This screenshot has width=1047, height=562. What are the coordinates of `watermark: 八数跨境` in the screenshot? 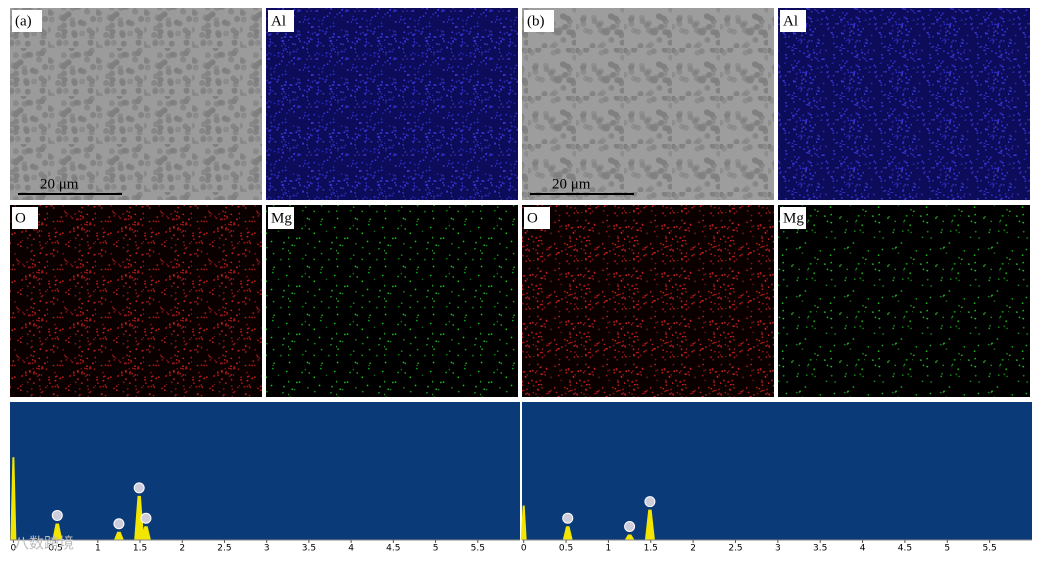 It's located at (44, 543).